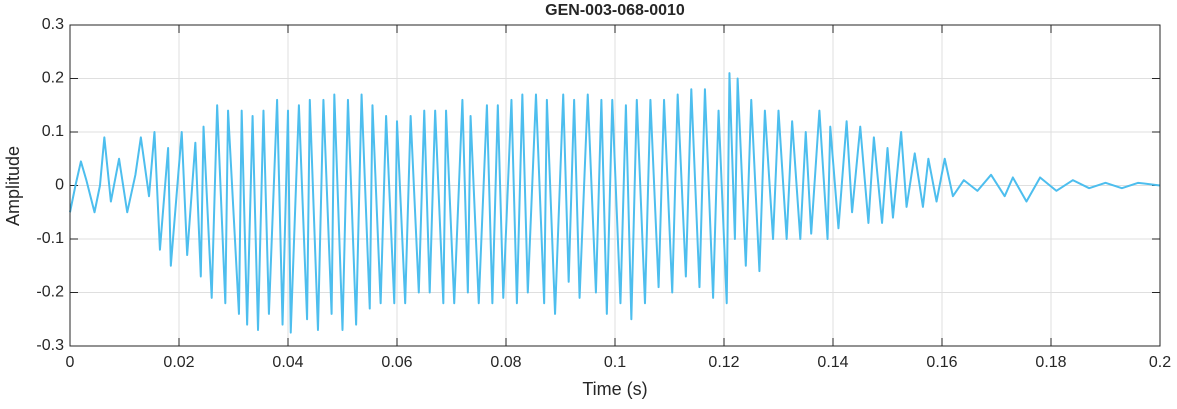  I want to click on x-tick-label: 0.04, so click(287, 362).